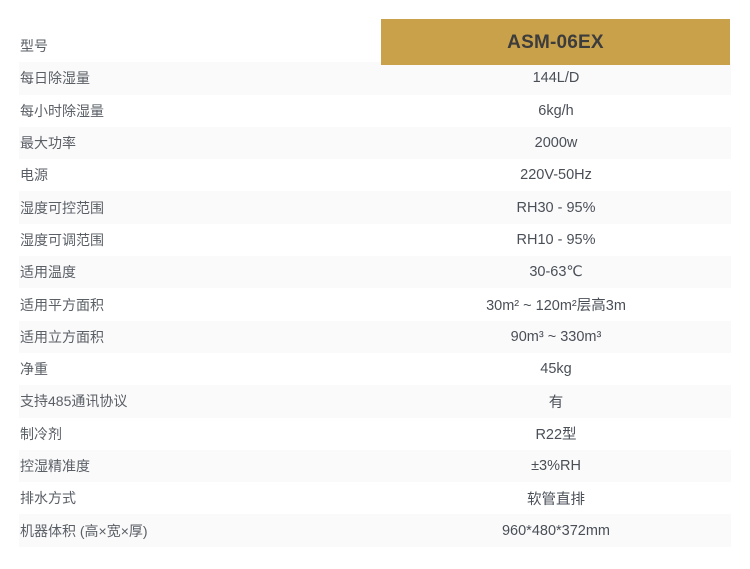  What do you see at coordinates (556, 336) in the screenshot?
I see `spec-value: 90m³ ~ 330m³` at bounding box center [556, 336].